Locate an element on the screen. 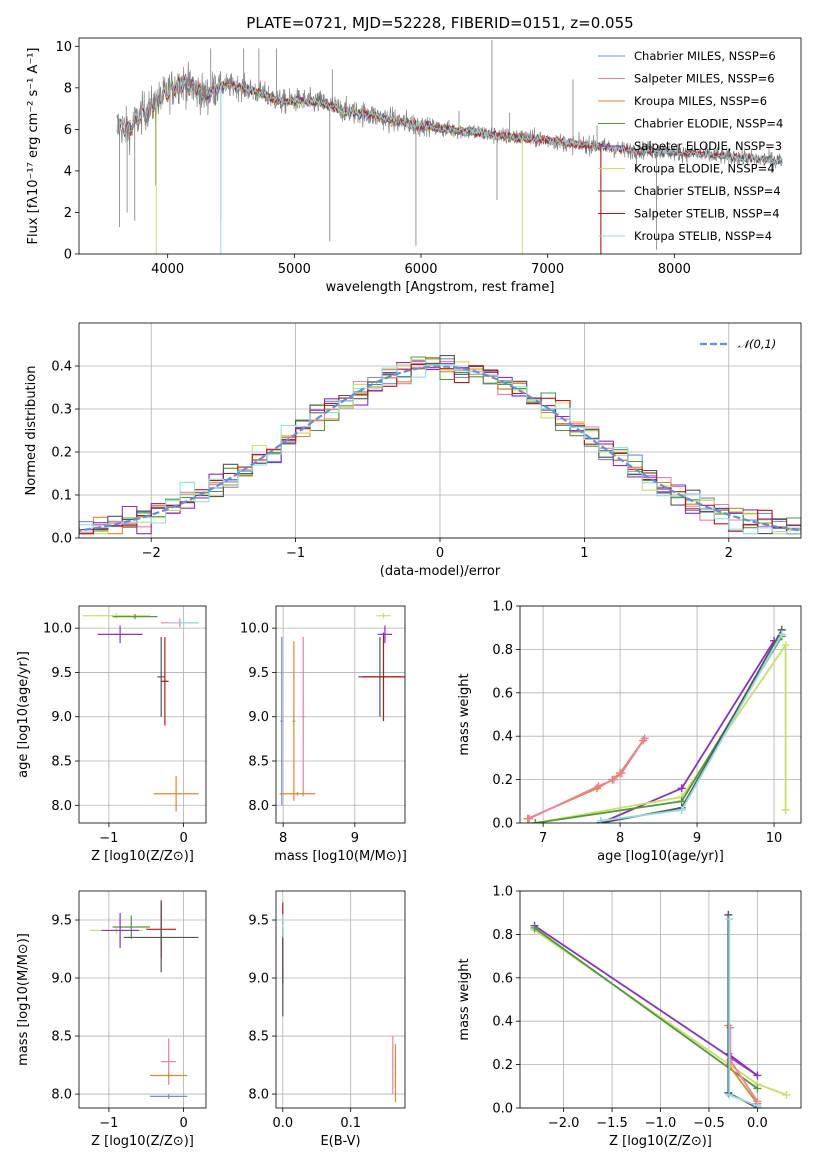 The image size is (819, 1170). y-axis-label: age [log10(age/yr)] is located at coordinates (23, 714).